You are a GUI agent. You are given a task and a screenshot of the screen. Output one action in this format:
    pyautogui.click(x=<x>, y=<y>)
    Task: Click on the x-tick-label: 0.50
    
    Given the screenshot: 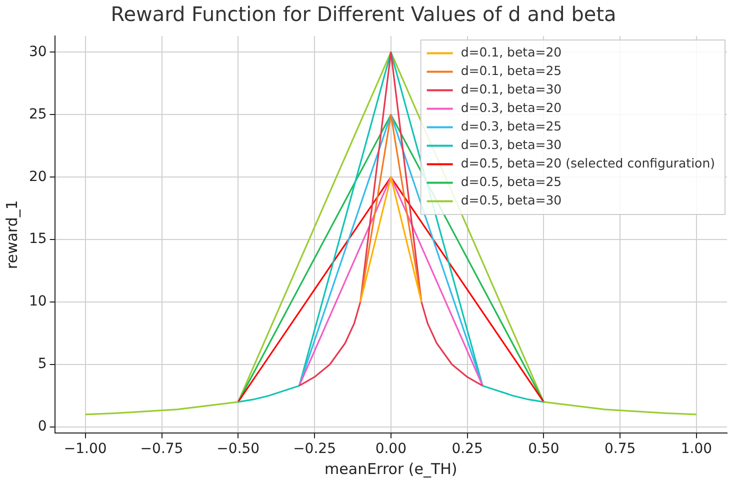 What is the action you would take?
    pyautogui.click(x=544, y=449)
    